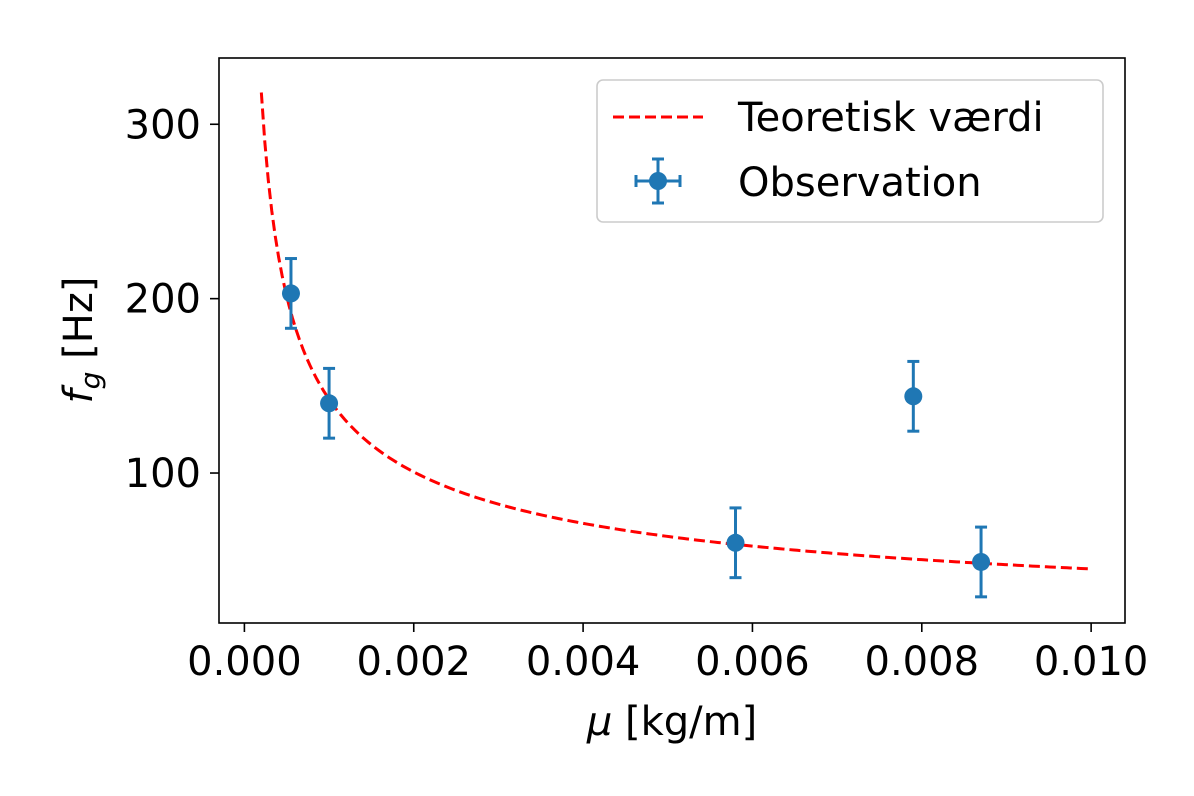  Describe the element at coordinates (1091, 662) in the screenshot. I see `x-tick-label: 0.010` at that location.